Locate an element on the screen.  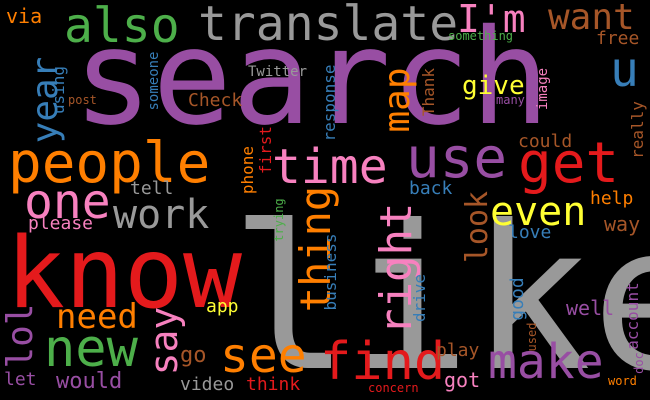
word-got: got is located at coordinates (462, 380).